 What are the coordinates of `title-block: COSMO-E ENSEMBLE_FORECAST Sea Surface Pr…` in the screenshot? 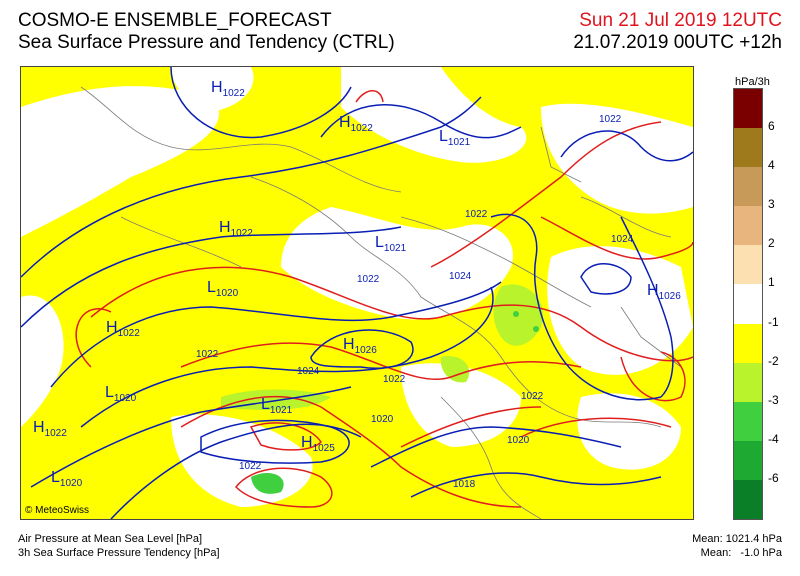 It's located at (206, 32).